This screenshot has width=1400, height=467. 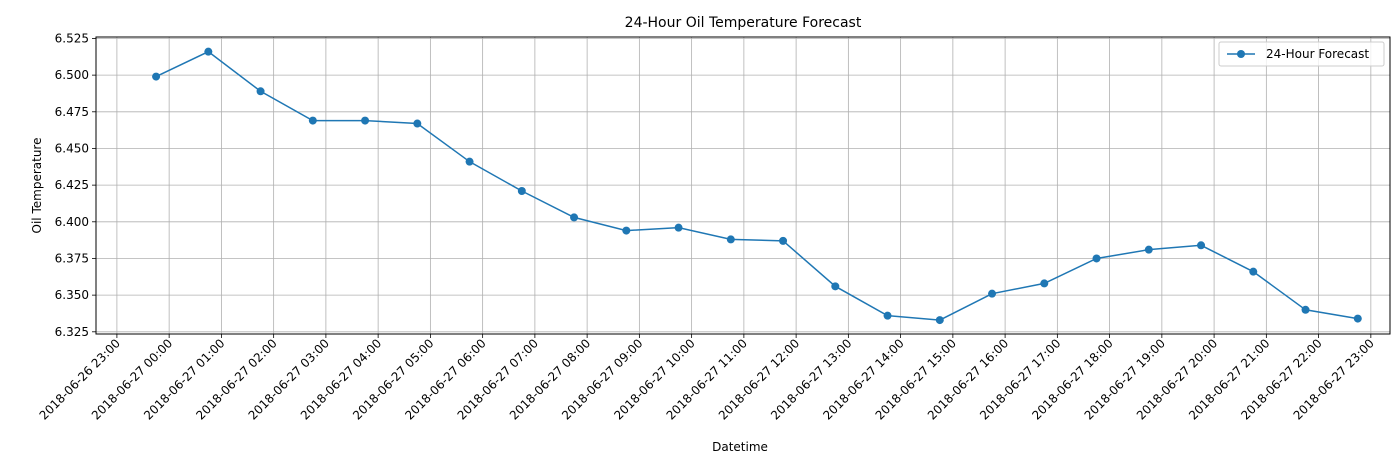 What do you see at coordinates (72, 75) in the screenshot?
I see `y-tick-label: 6.500` at bounding box center [72, 75].